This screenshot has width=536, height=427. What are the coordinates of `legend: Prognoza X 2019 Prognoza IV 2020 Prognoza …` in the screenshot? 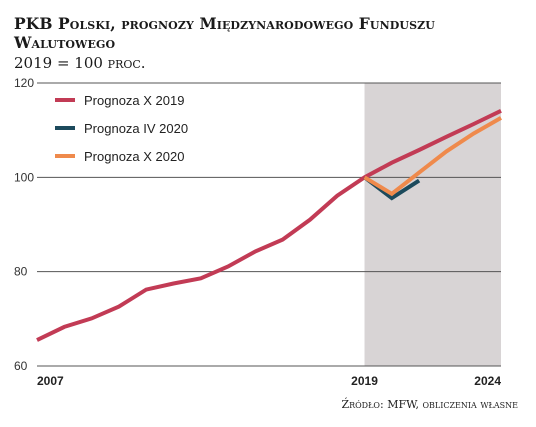 It's located at (121, 128).